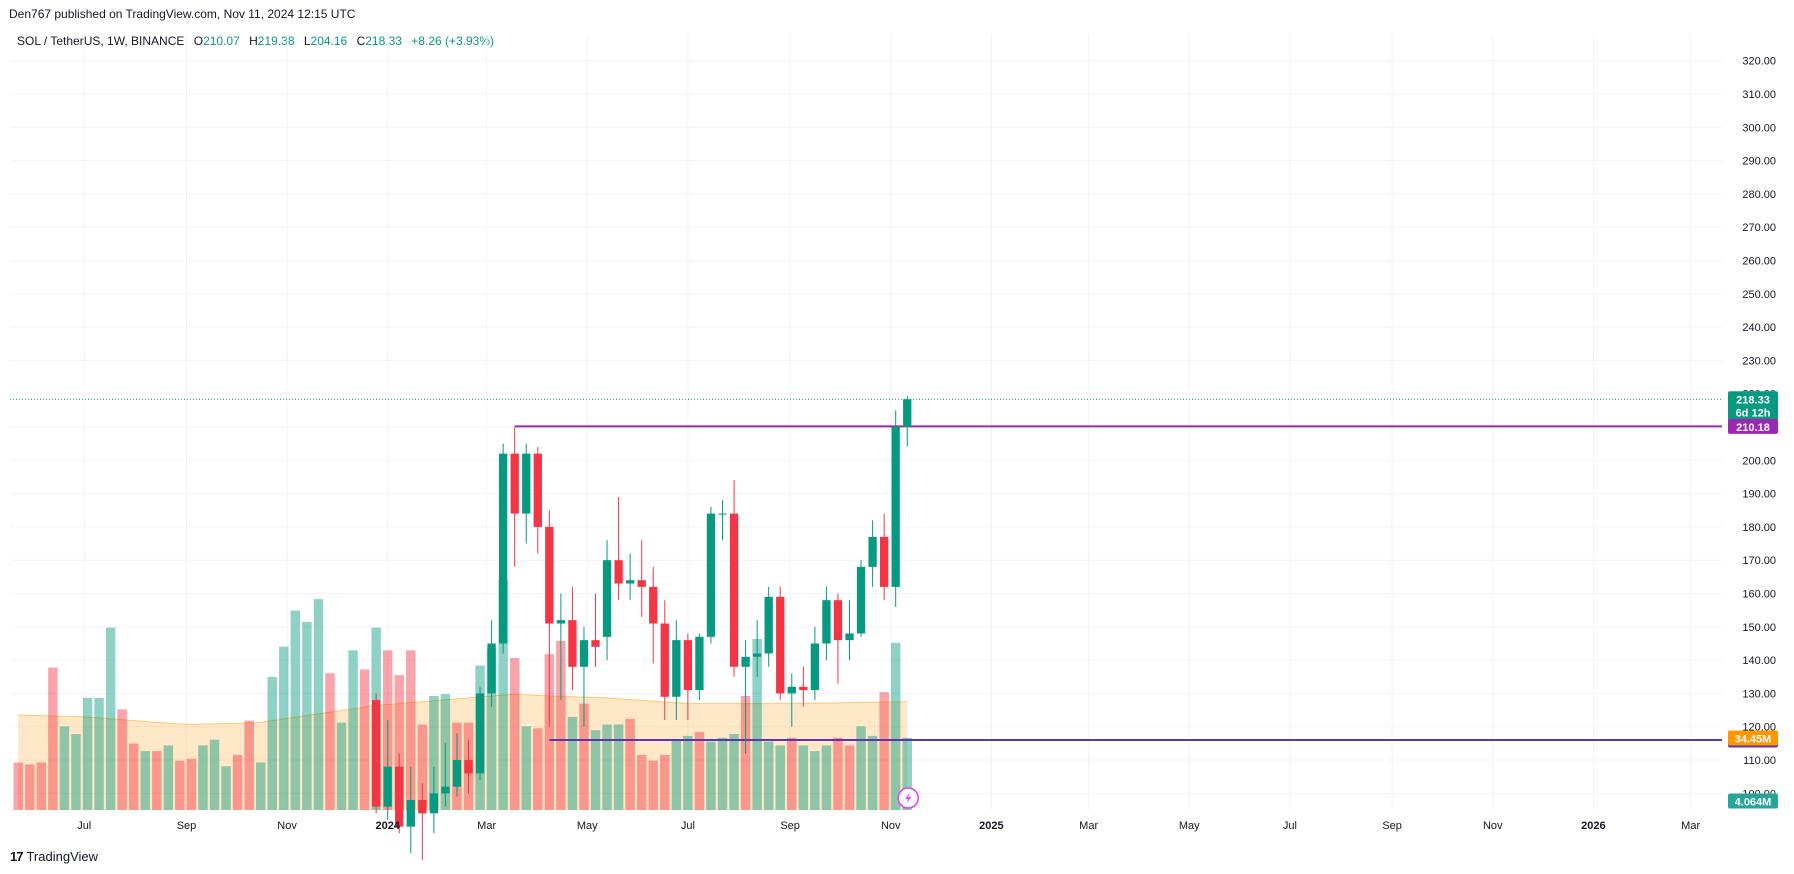 This screenshot has width=1794, height=874. What do you see at coordinates (1759, 661) in the screenshot?
I see `y-tick-label: 140.00` at bounding box center [1759, 661].